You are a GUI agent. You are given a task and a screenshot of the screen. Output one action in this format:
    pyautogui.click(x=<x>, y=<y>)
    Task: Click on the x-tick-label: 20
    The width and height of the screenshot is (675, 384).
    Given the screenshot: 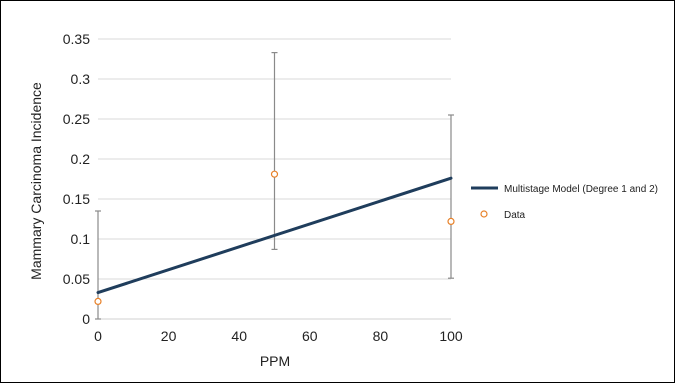 What is the action you would take?
    pyautogui.click(x=169, y=336)
    